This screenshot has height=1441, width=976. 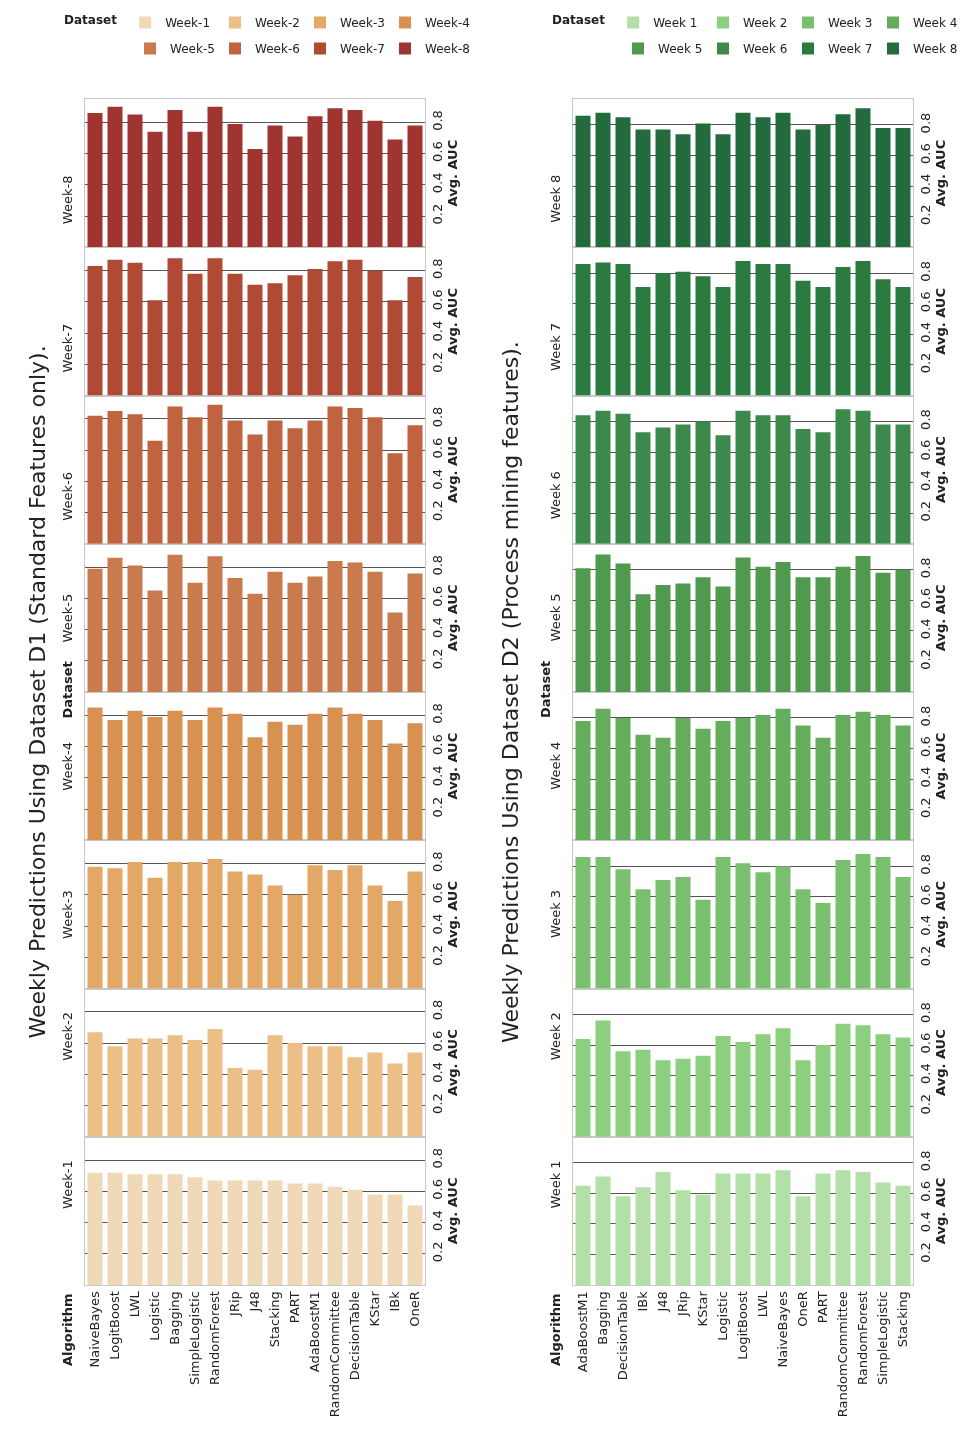 I want to click on x-tick-label: KStar, so click(x=703, y=1308).